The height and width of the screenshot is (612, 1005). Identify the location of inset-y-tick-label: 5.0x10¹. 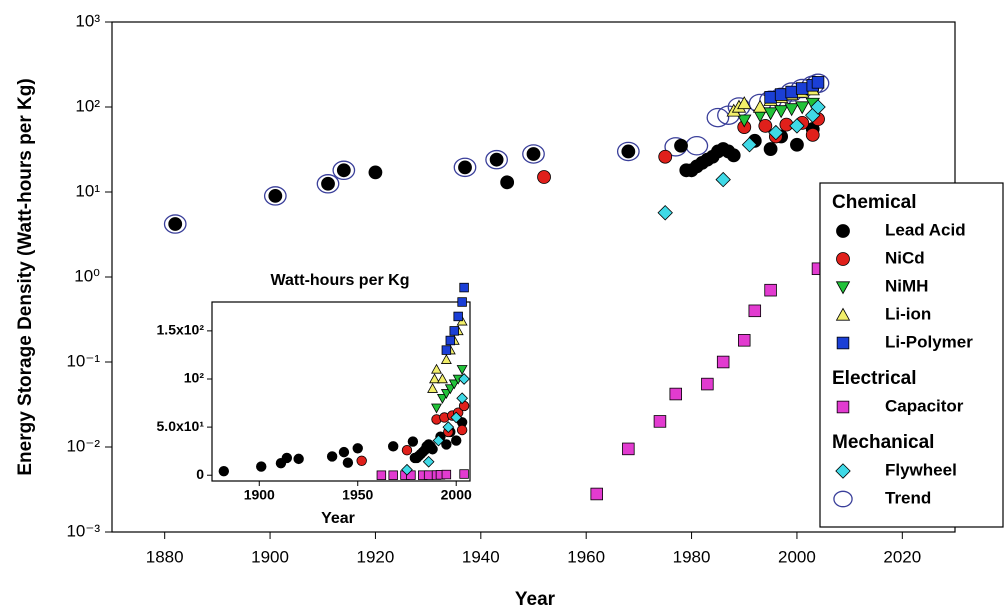
(181, 426).